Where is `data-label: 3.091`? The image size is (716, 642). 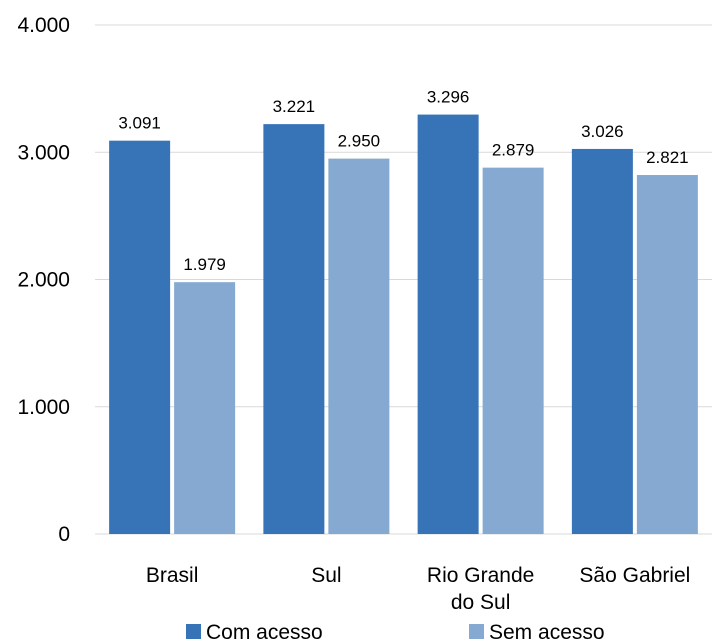
data-label: 3.091 is located at coordinates (139, 123).